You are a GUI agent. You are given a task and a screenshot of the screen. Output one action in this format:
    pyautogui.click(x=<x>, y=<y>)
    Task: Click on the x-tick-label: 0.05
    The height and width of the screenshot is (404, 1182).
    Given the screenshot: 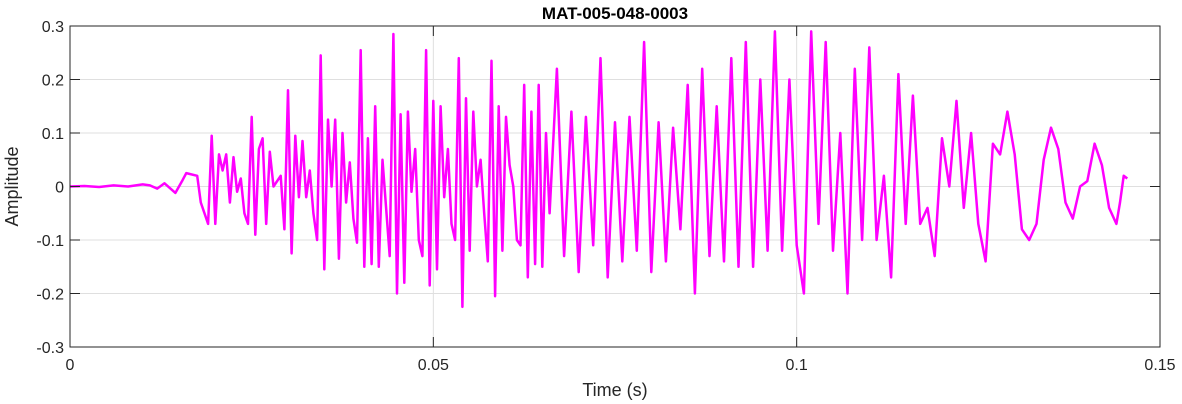 What is the action you would take?
    pyautogui.click(x=433, y=365)
    